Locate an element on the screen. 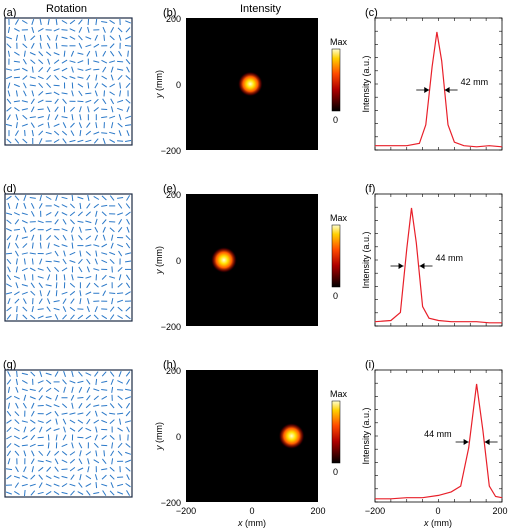  fwhm-arrowhead-left is located at coordinates (427, 90).